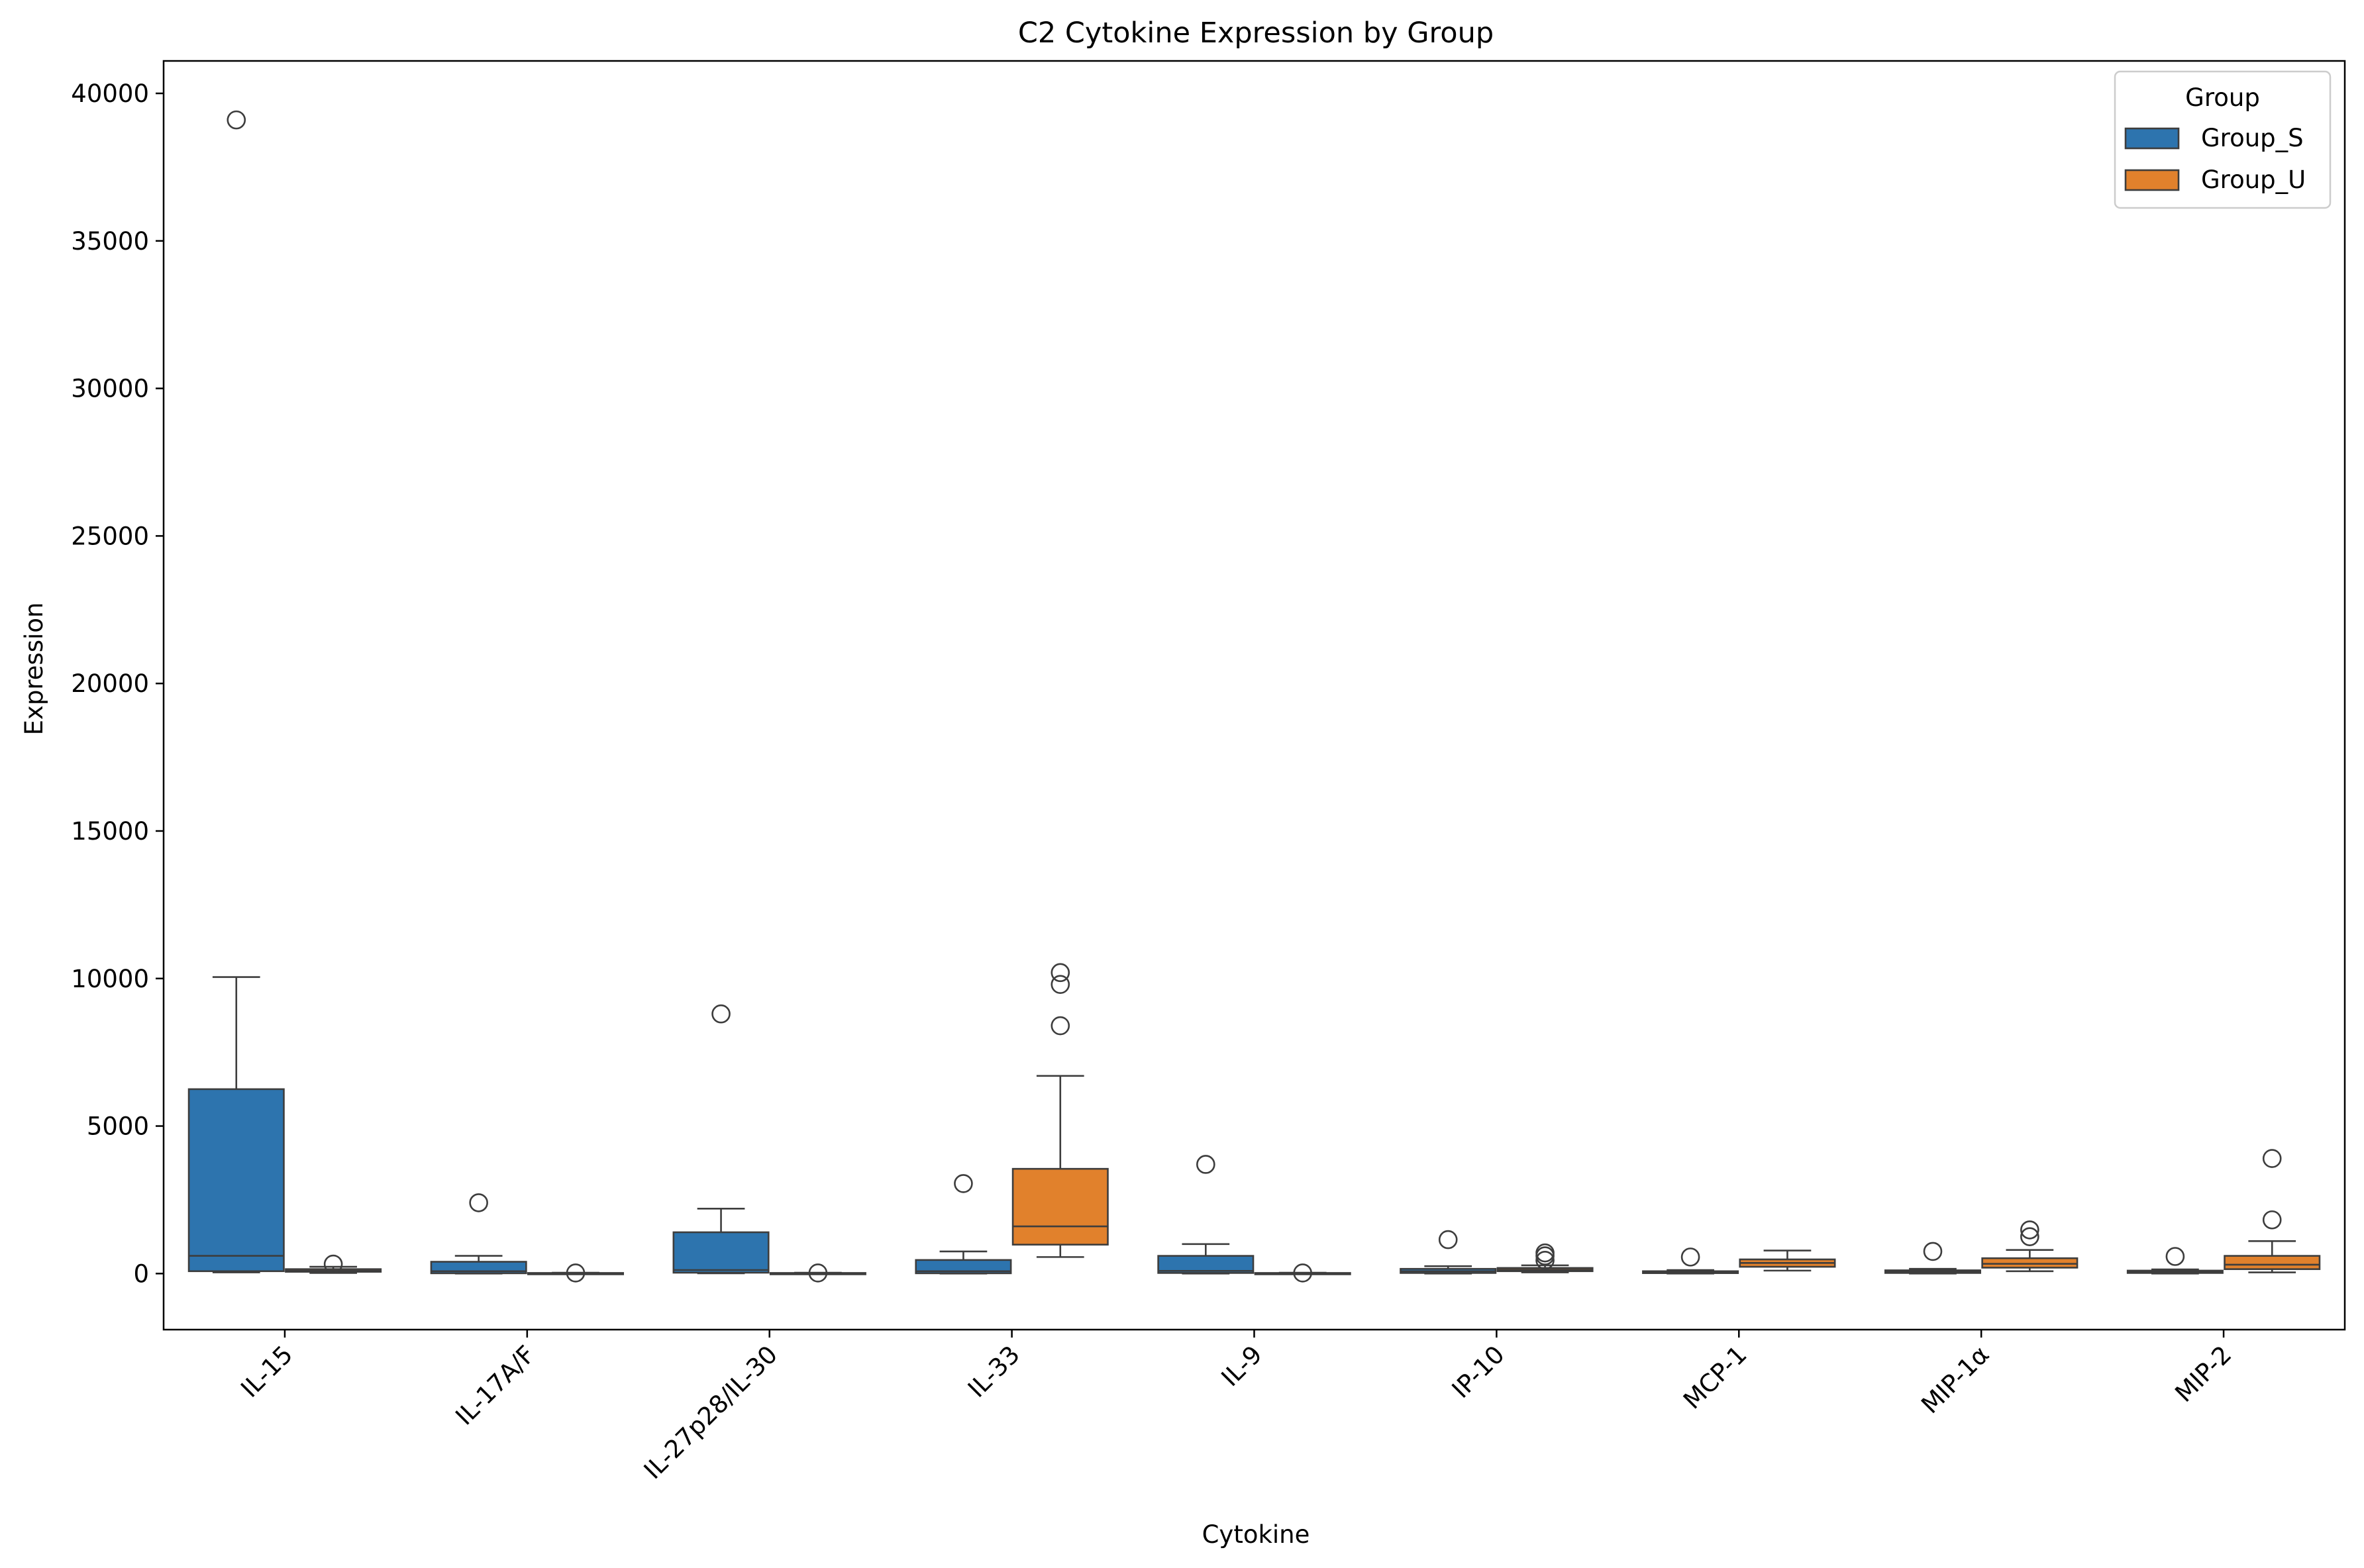 This screenshot has height=1568, width=2364. What do you see at coordinates (118, 1126) in the screenshot?
I see `y-tick-label: 5000` at bounding box center [118, 1126].